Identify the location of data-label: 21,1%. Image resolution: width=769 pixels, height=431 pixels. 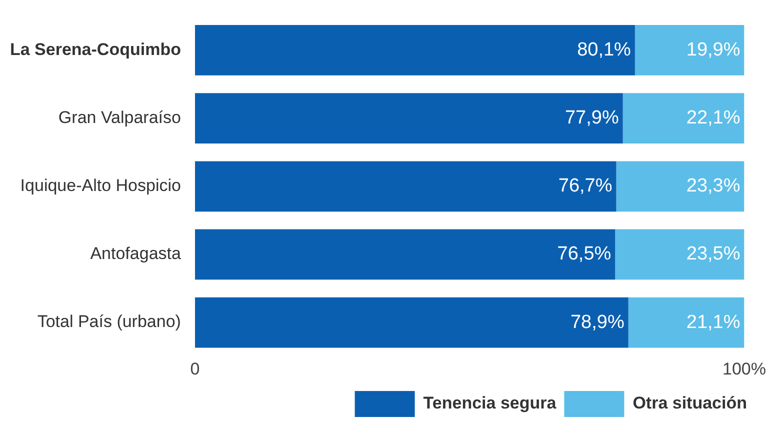
(713, 322).